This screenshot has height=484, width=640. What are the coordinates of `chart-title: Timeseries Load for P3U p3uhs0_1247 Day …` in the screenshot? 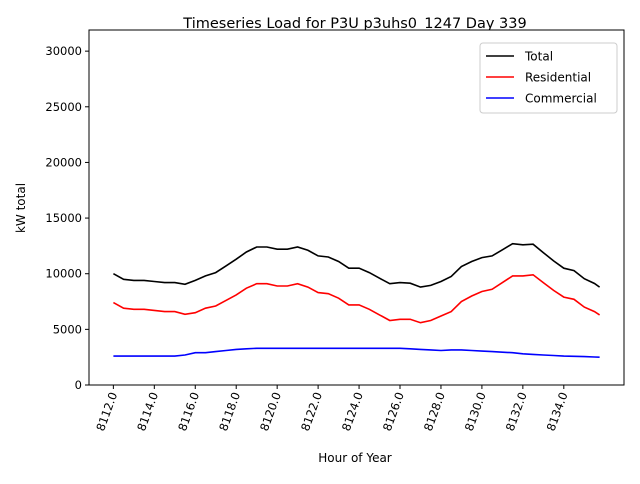 It's located at (354, 24).